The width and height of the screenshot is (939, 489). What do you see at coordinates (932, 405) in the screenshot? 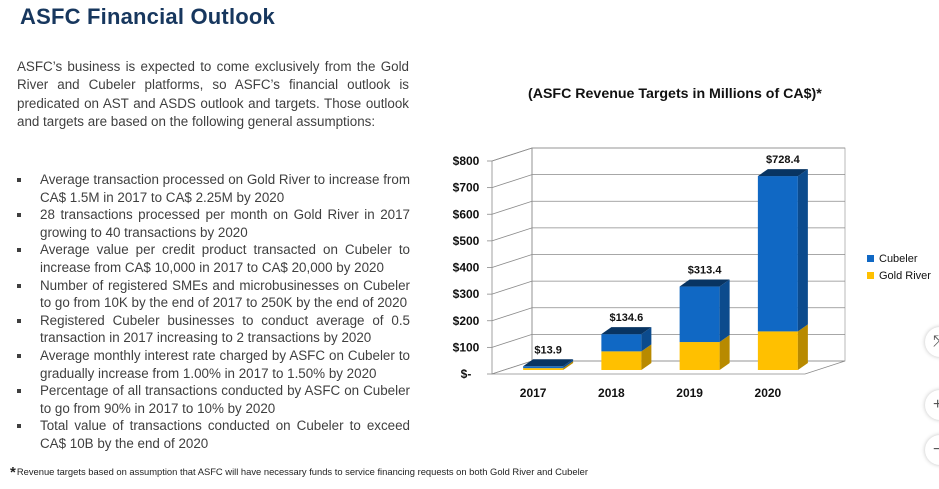
I see `zoom-in-button: +` at bounding box center [932, 405].